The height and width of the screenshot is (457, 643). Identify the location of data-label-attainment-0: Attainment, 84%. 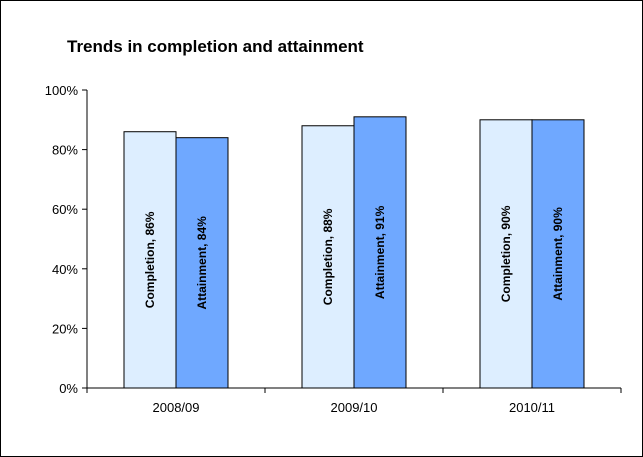
(202, 263).